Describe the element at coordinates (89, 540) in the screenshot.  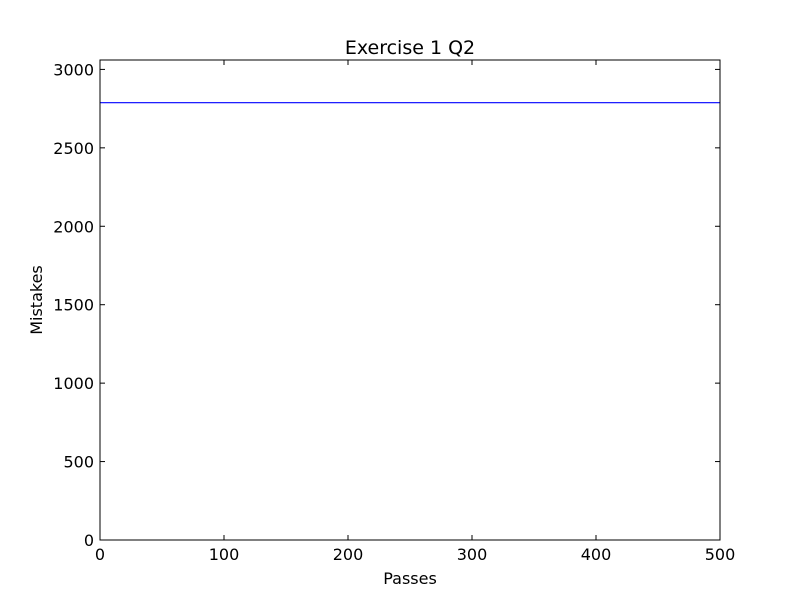
I see `y-tick-label: 0` at that location.